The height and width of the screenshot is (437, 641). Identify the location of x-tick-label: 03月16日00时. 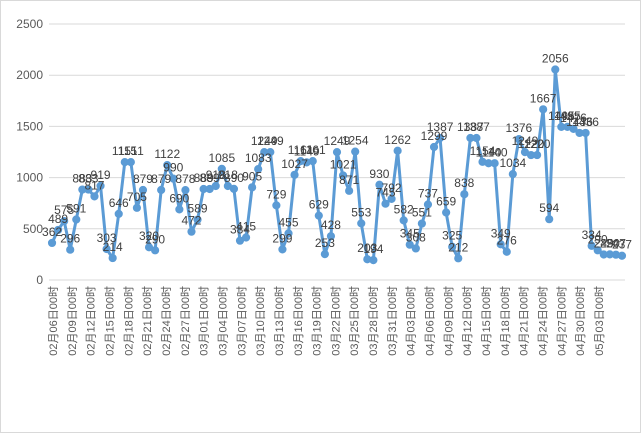
(298, 321).